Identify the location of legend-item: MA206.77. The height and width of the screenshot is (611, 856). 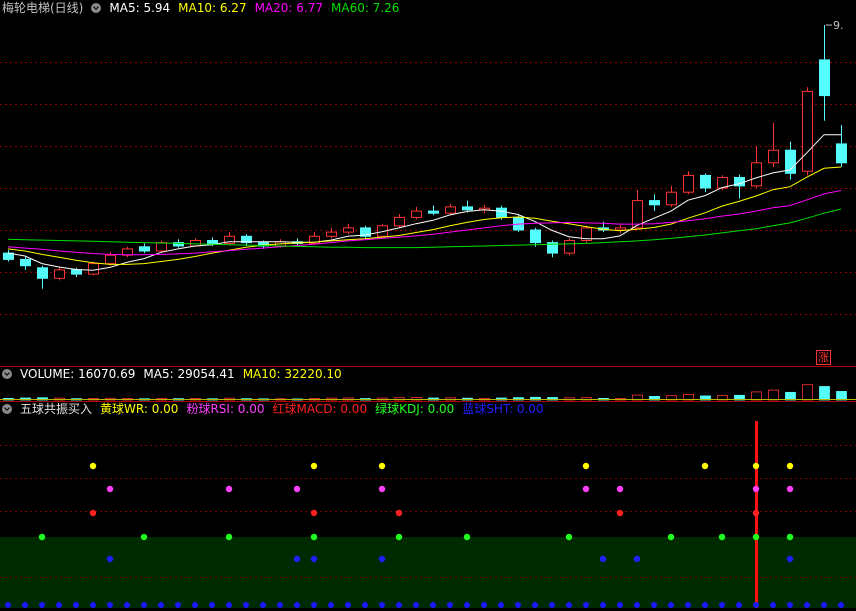
(289, 8).